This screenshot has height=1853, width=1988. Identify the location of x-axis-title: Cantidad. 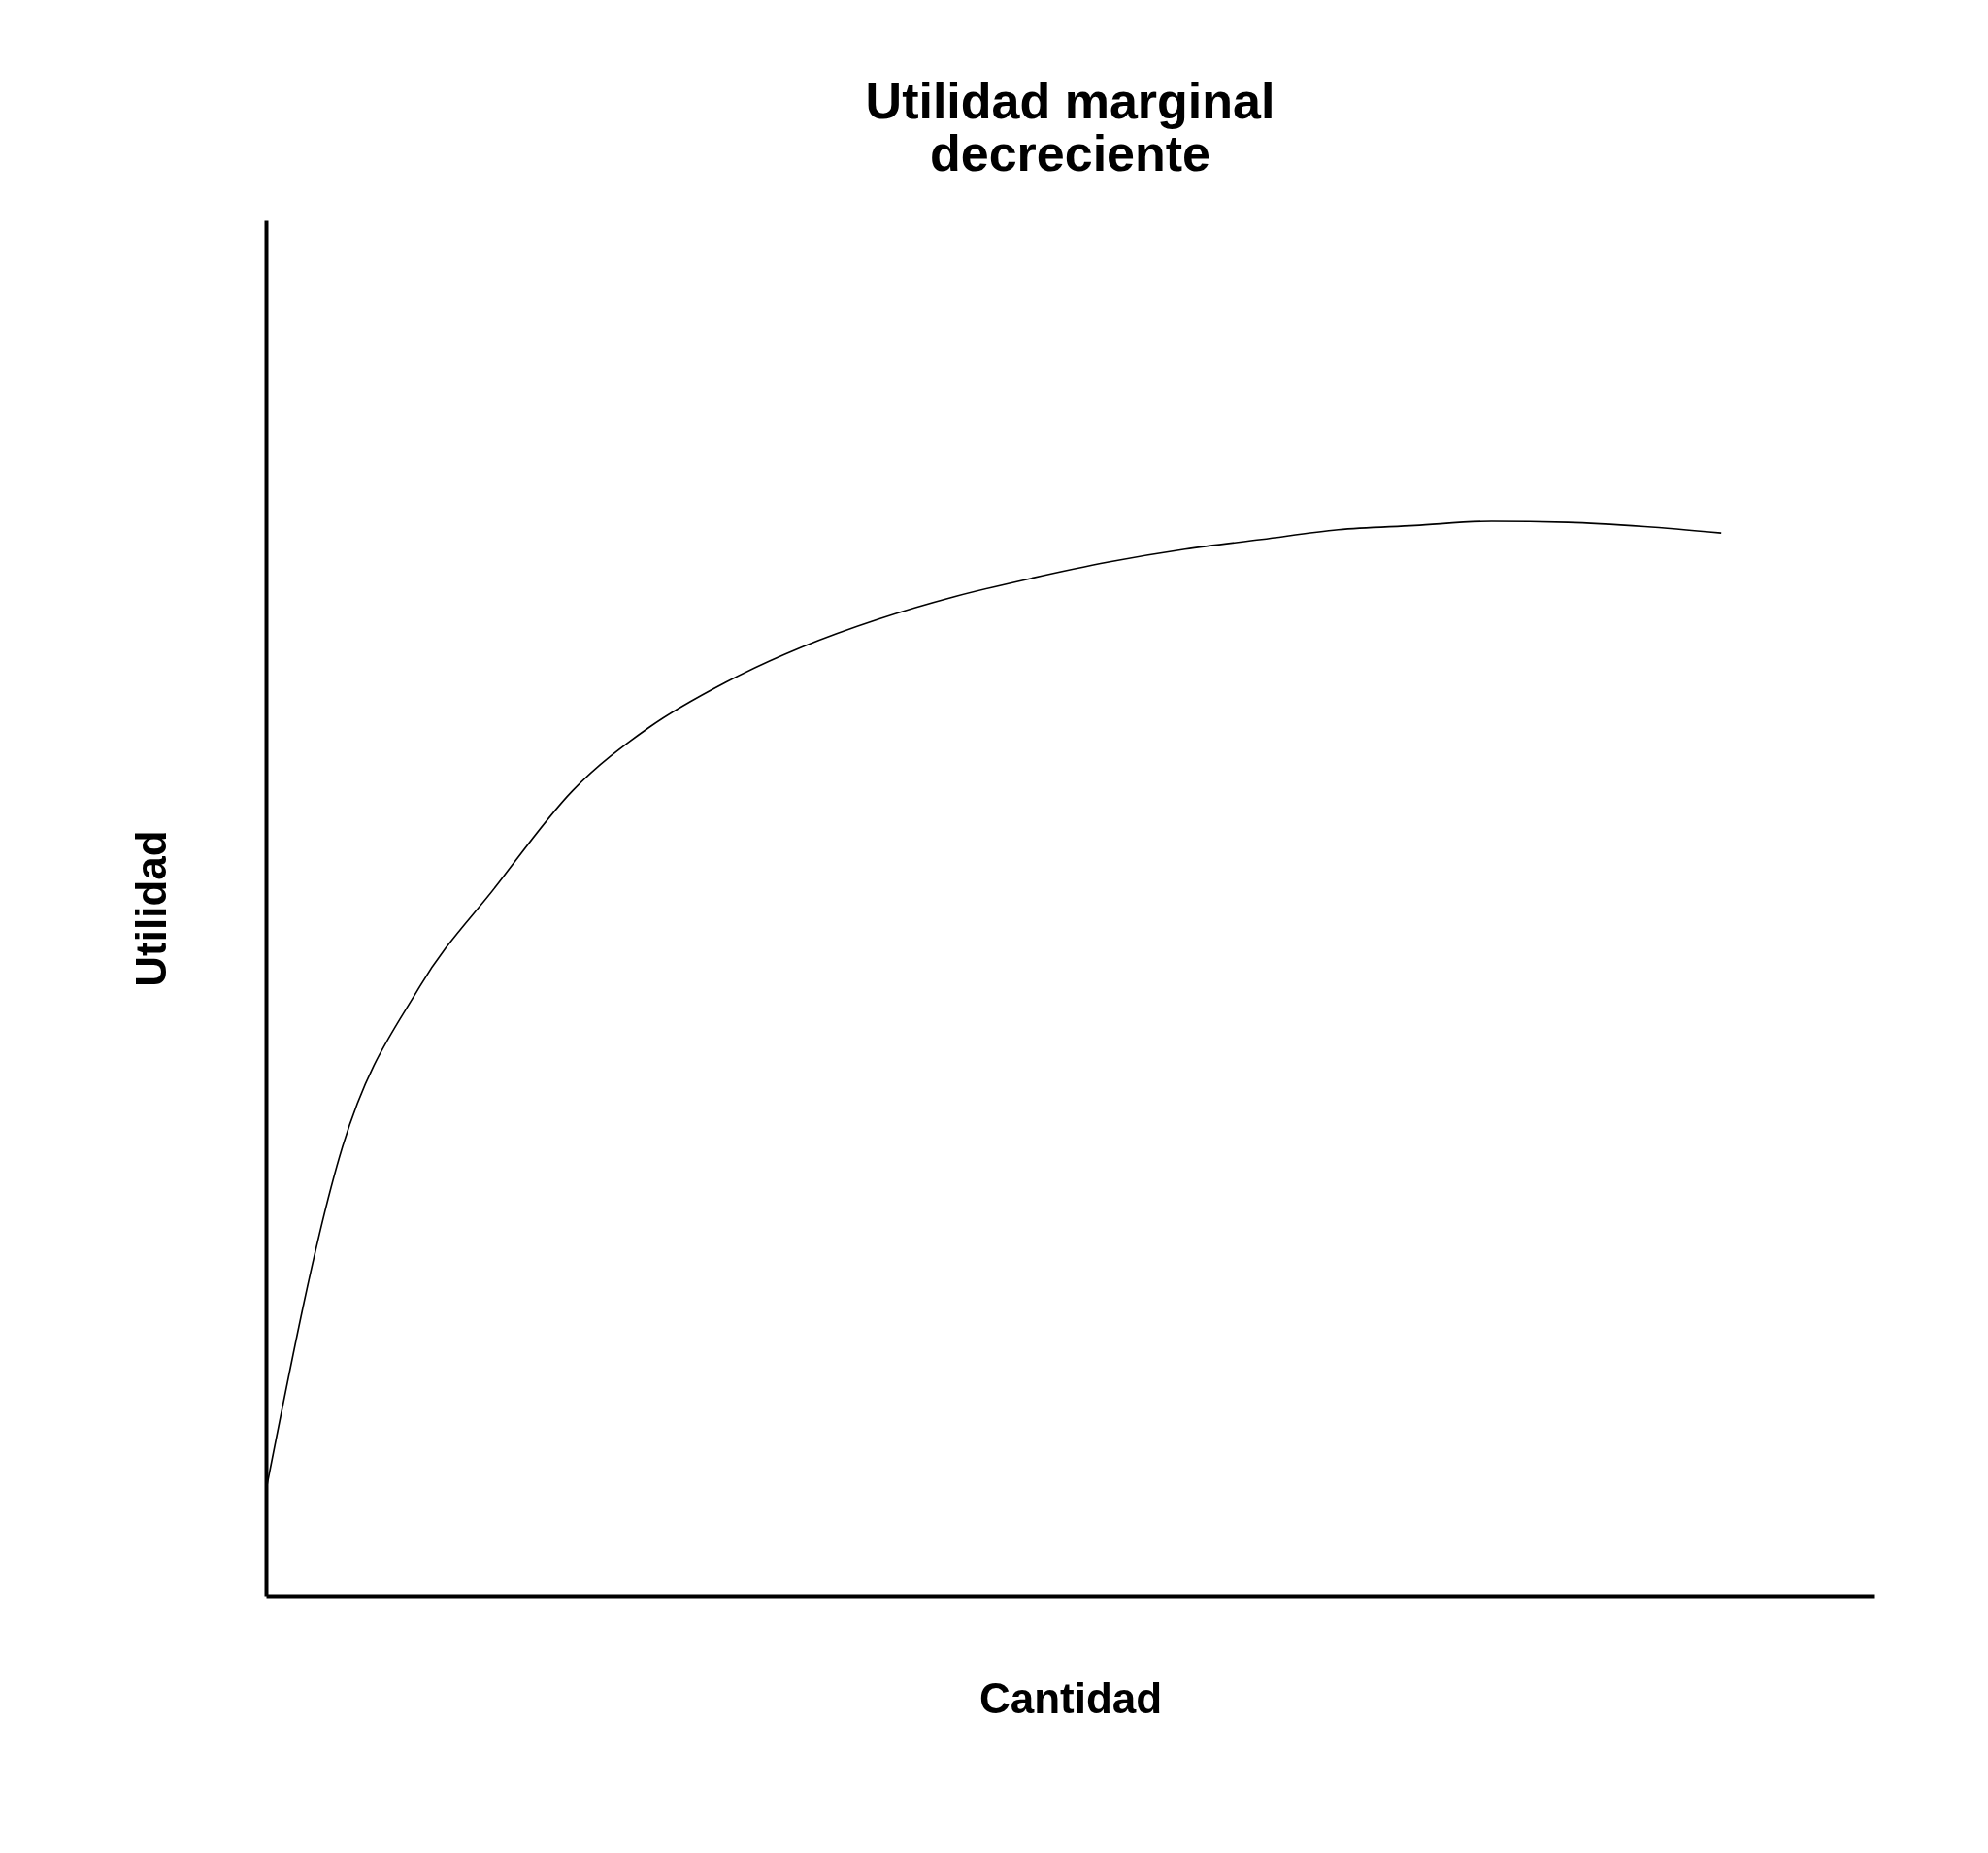
(1071, 1697).